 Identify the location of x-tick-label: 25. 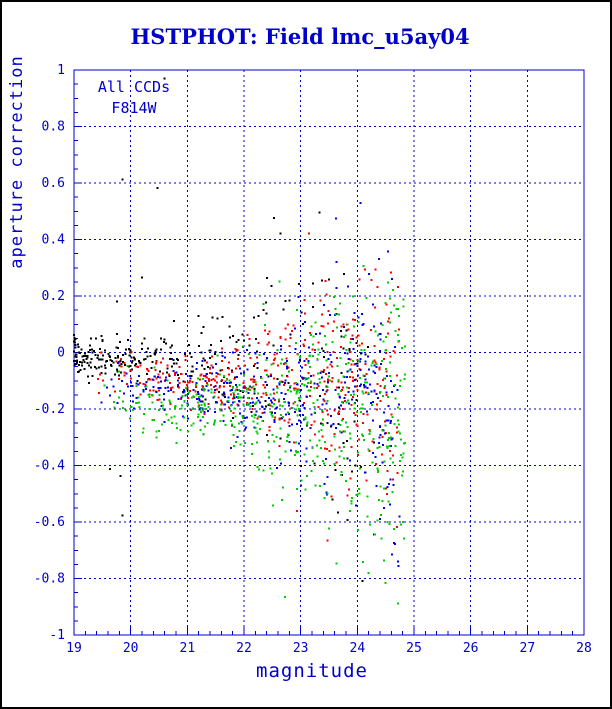
(414, 648).